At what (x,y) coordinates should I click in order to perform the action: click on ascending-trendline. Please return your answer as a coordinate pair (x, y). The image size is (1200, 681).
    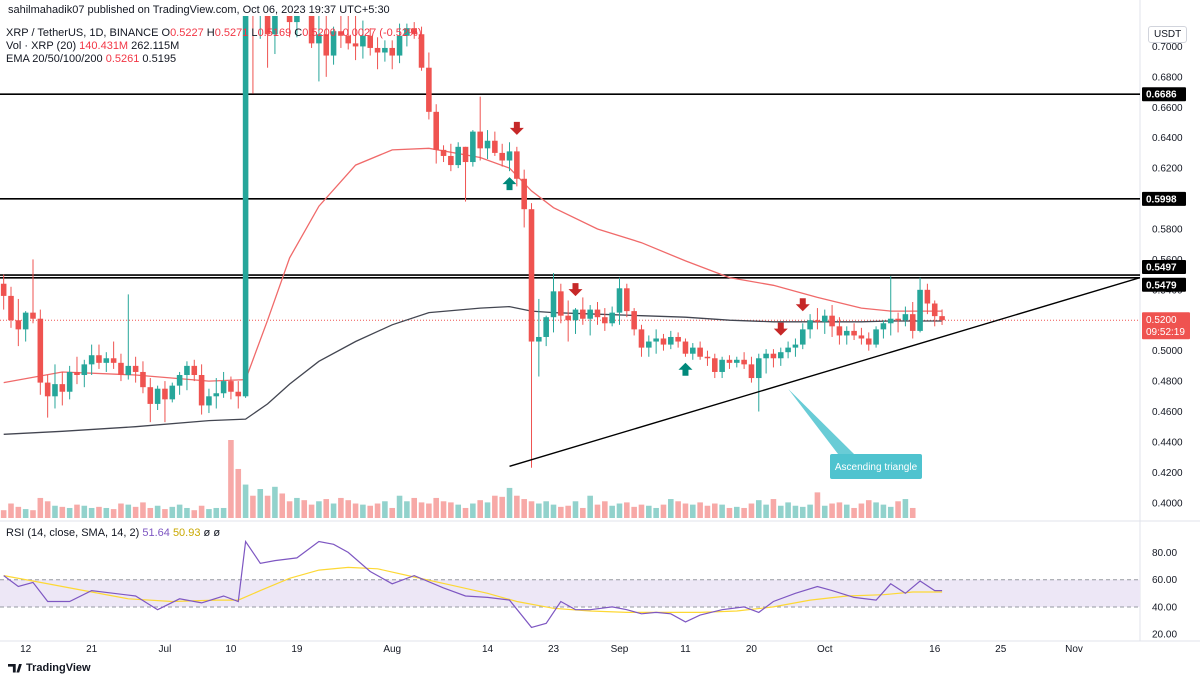
    Looking at the image, I should click on (824, 371).